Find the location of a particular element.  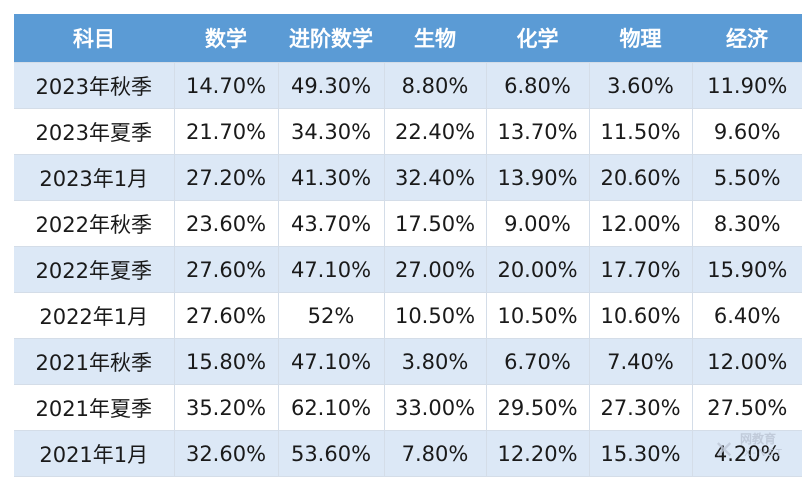

cell-physics: 7.40% is located at coordinates (640, 361).